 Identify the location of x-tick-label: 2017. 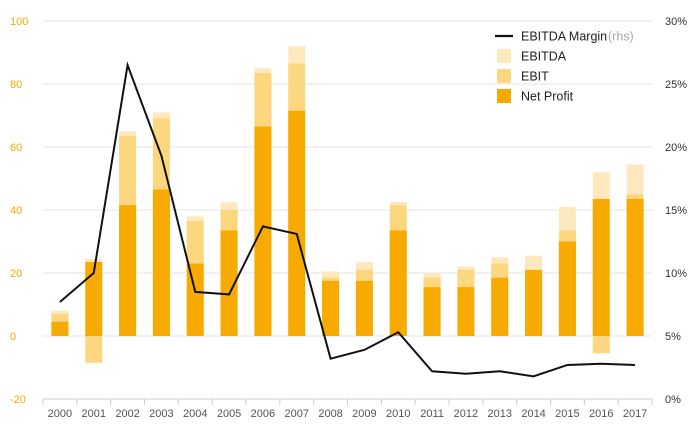
(635, 414).